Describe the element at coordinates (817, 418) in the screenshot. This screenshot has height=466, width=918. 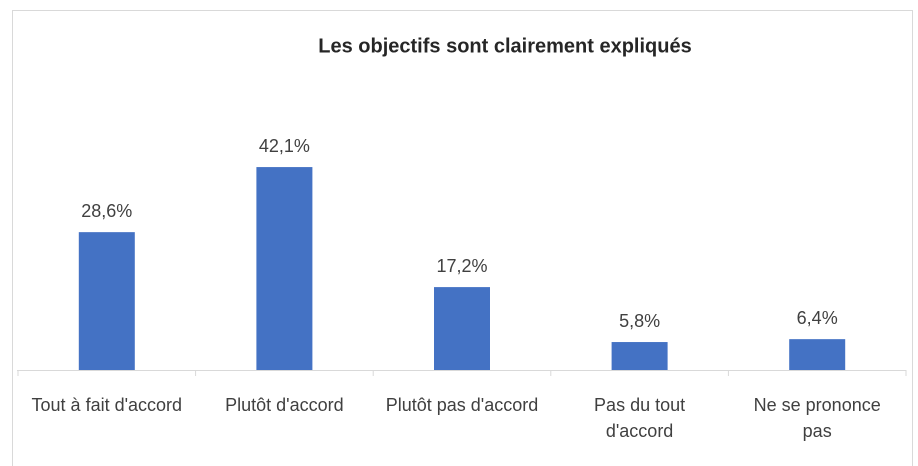
I see `x-tick-label: Ne se prononce pas` at that location.